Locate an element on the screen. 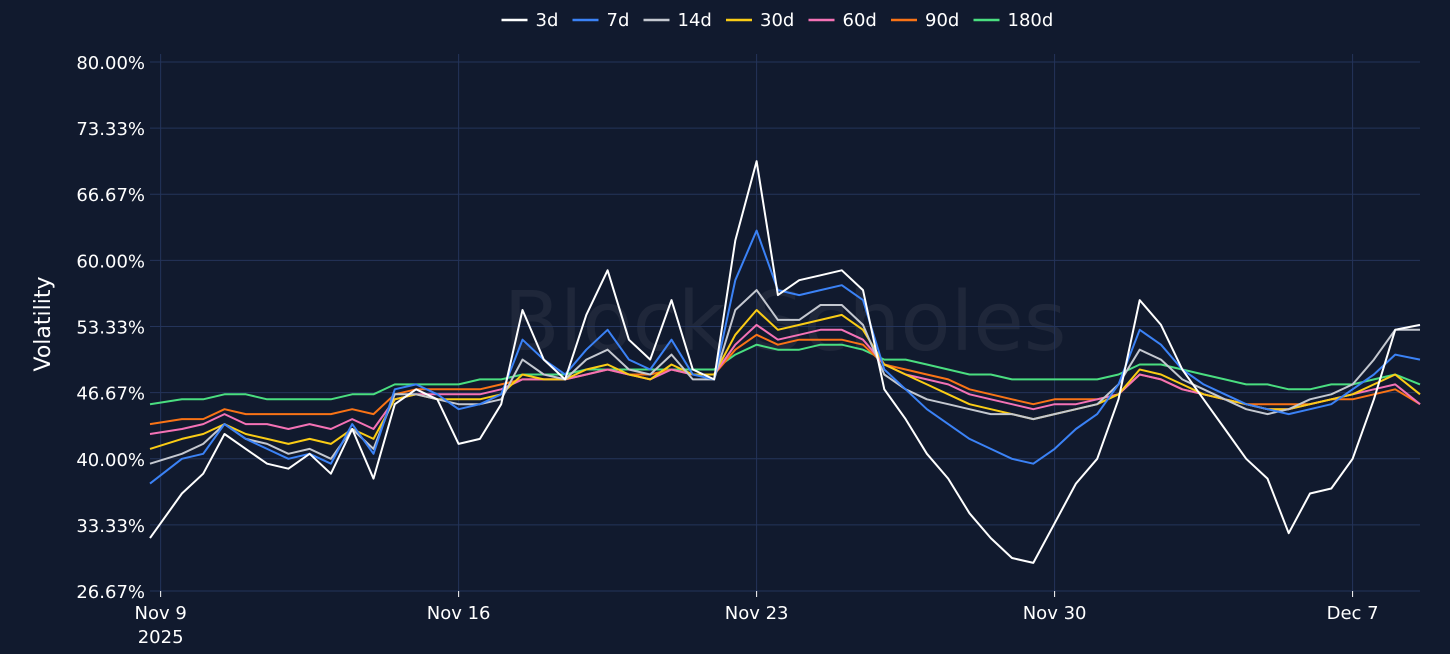  y-tick-label: 26.67% is located at coordinates (110, 592).